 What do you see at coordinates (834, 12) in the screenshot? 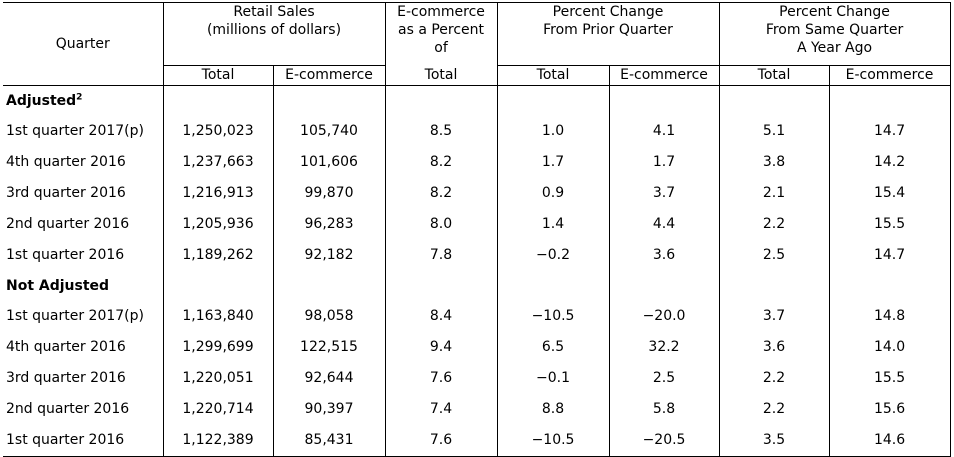
I see `pct-year-header-line1: Percent Change` at bounding box center [834, 12].